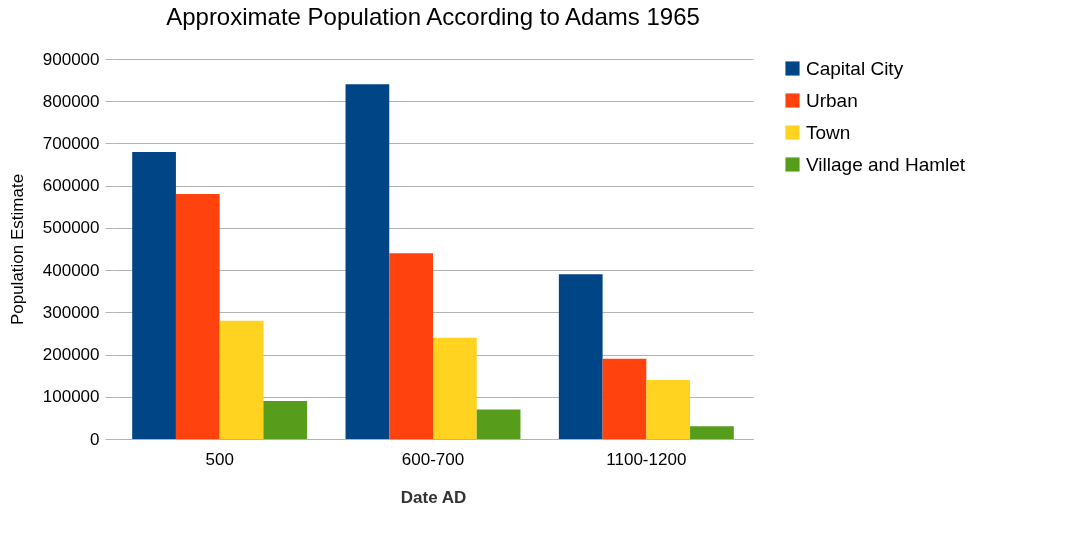 This screenshot has width=1069, height=560. Describe the element at coordinates (71, 355) in the screenshot. I see `y-tick-label: 200000` at that location.